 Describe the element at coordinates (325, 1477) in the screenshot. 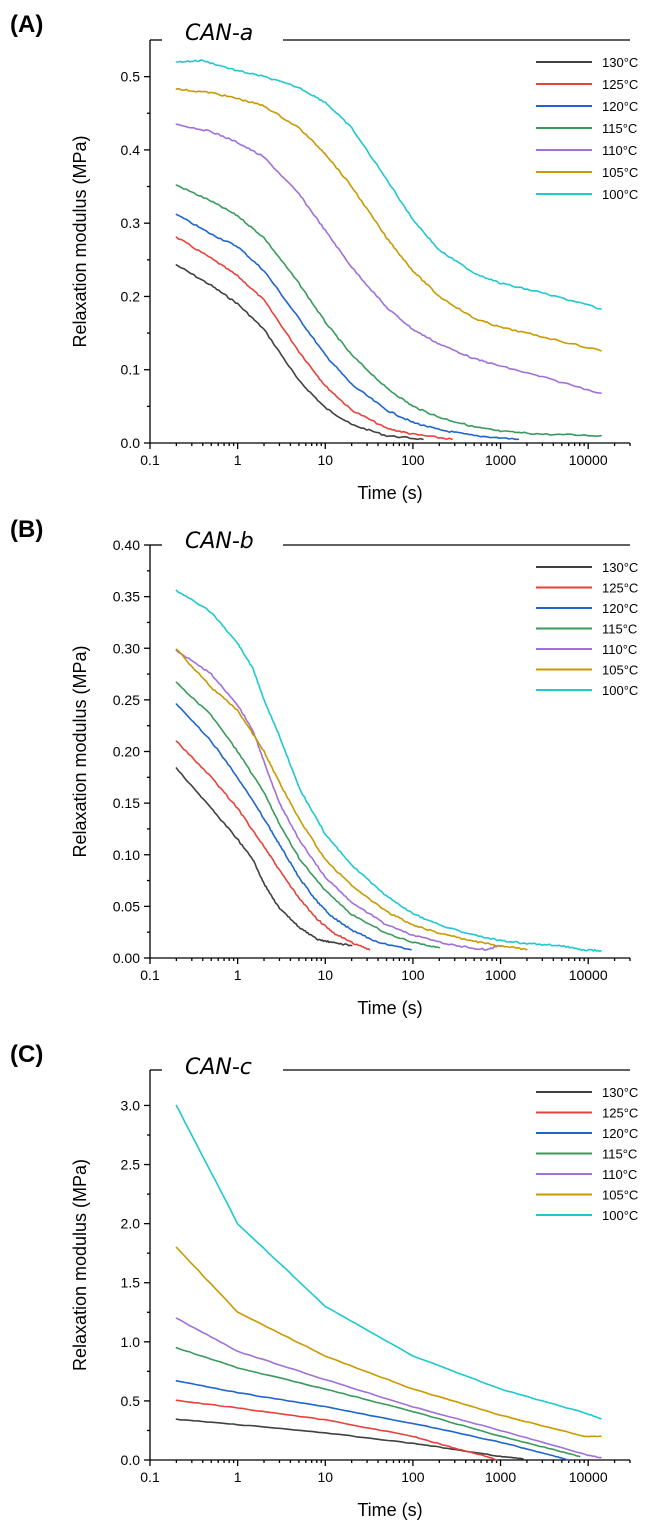

I see `x-tick-label-c: 10` at that location.